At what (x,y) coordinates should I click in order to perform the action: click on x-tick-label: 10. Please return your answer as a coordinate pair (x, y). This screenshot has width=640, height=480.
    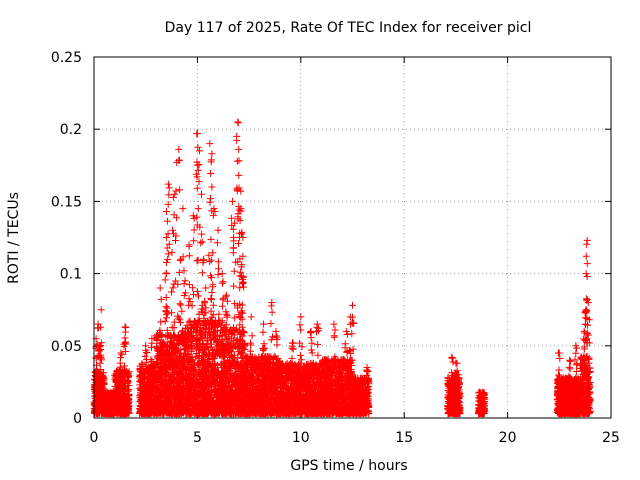
    Looking at the image, I should click on (301, 438).